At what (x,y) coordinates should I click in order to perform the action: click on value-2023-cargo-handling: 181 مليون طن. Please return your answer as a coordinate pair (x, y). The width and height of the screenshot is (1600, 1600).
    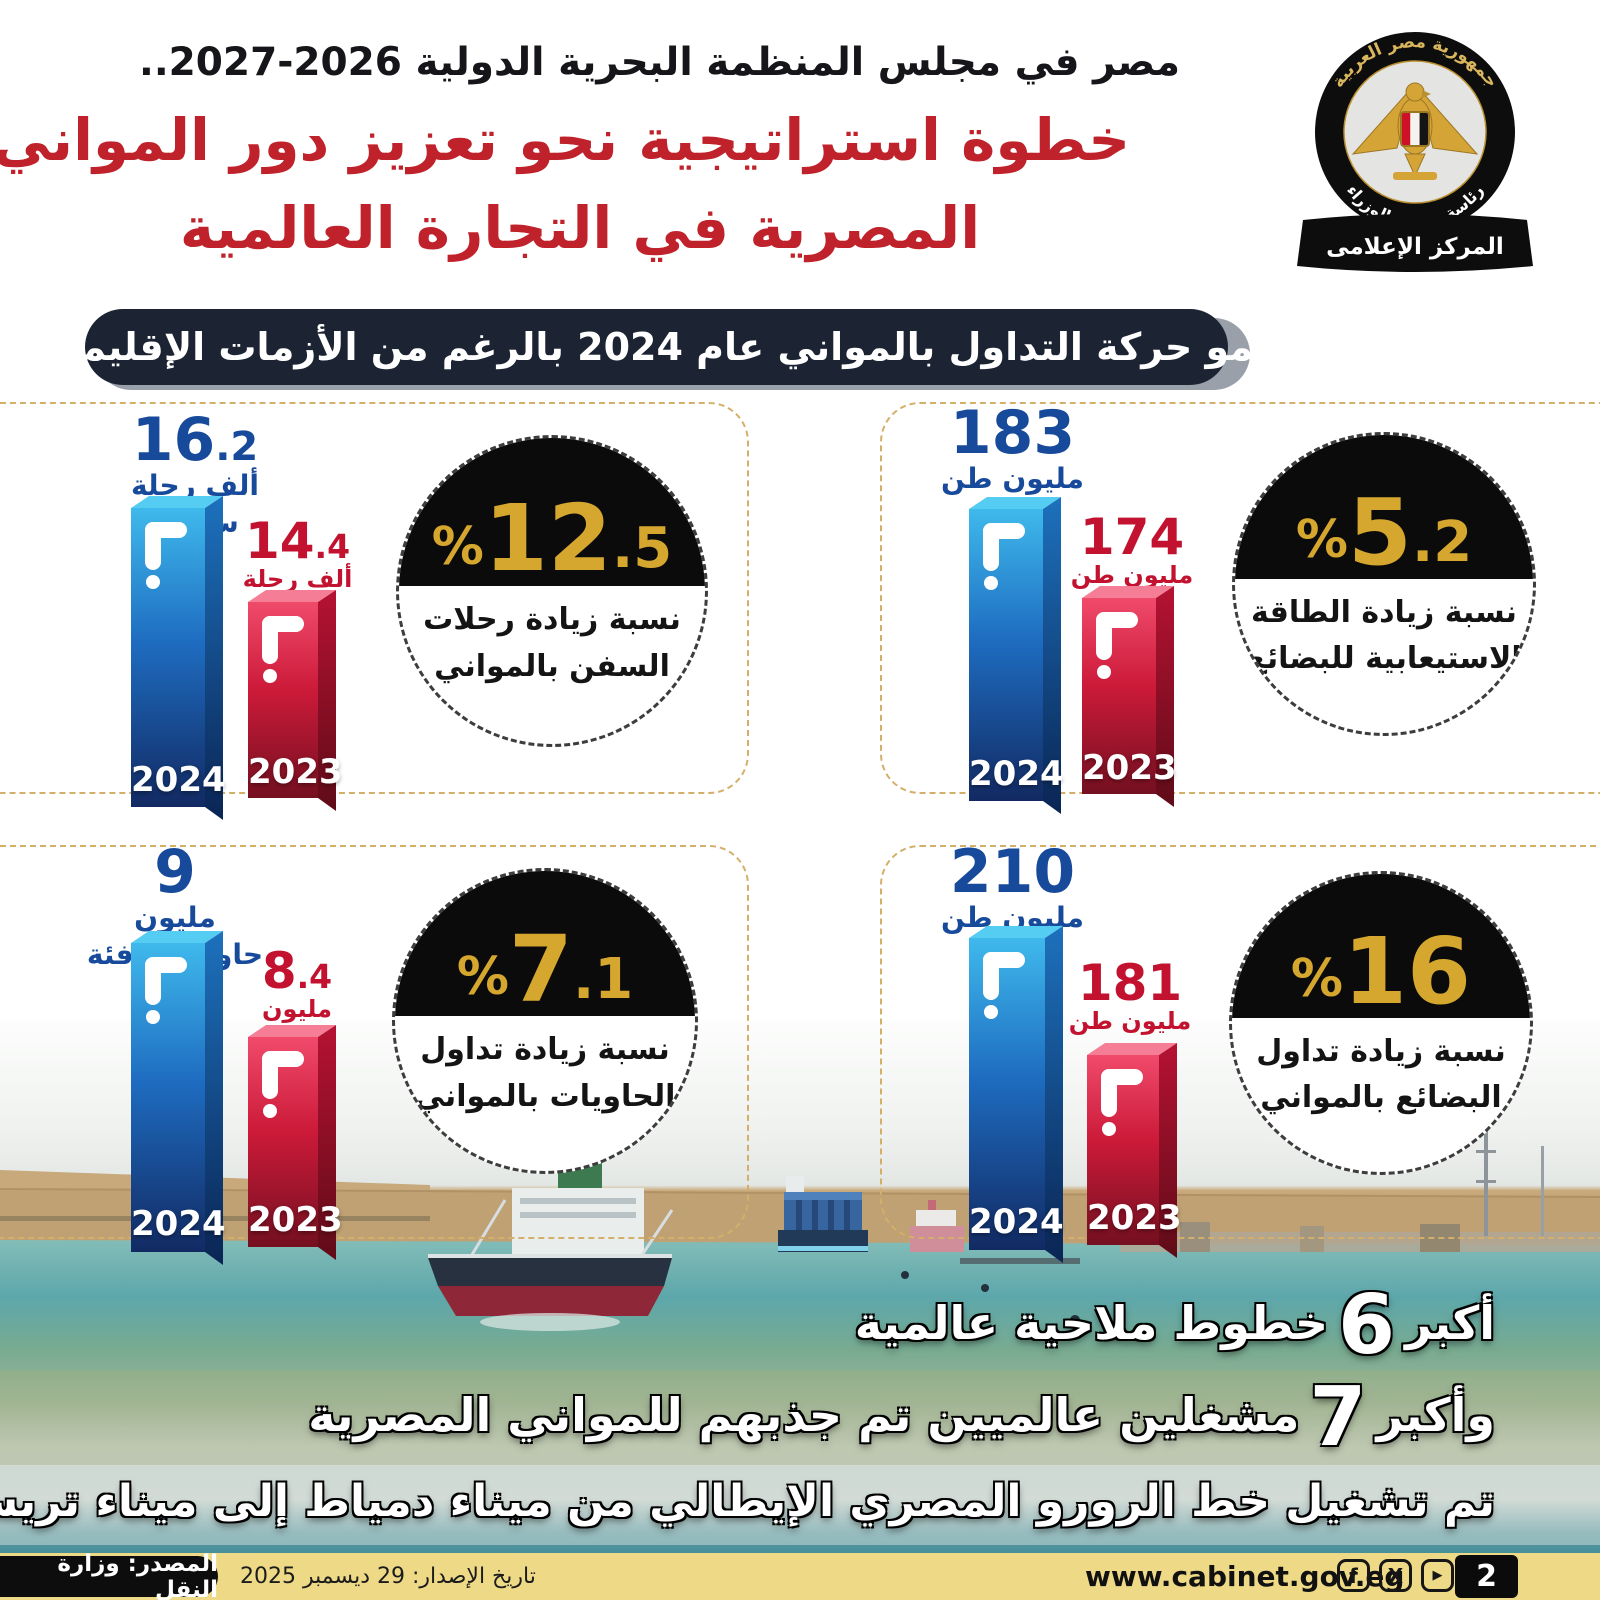
    Looking at the image, I should click on (1130, 994).